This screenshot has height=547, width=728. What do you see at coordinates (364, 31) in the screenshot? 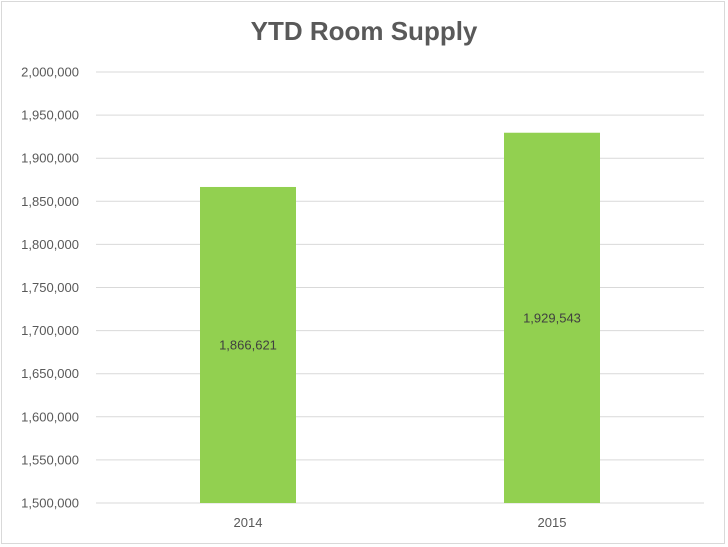
I see `chart-title: YTD Room Supply` at bounding box center [364, 31].